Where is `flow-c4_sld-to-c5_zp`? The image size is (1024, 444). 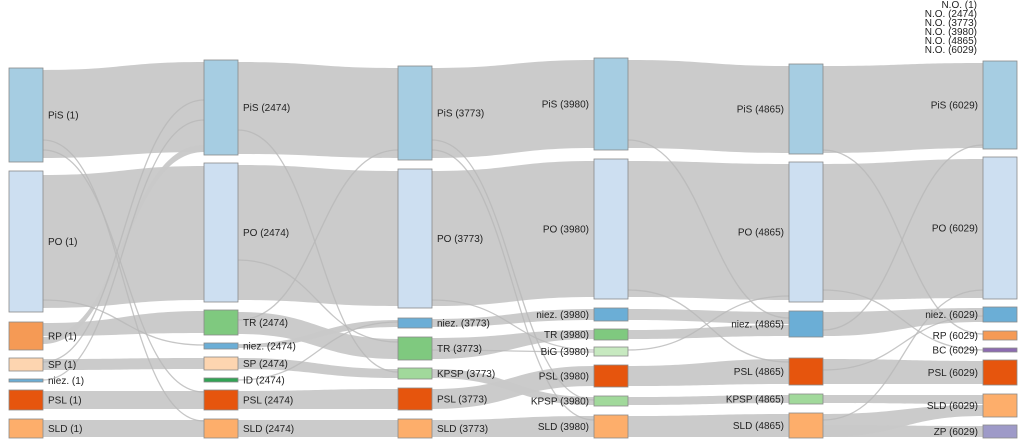
flow-c4_sld-to-c5_zp is located at coordinates (903, 431).